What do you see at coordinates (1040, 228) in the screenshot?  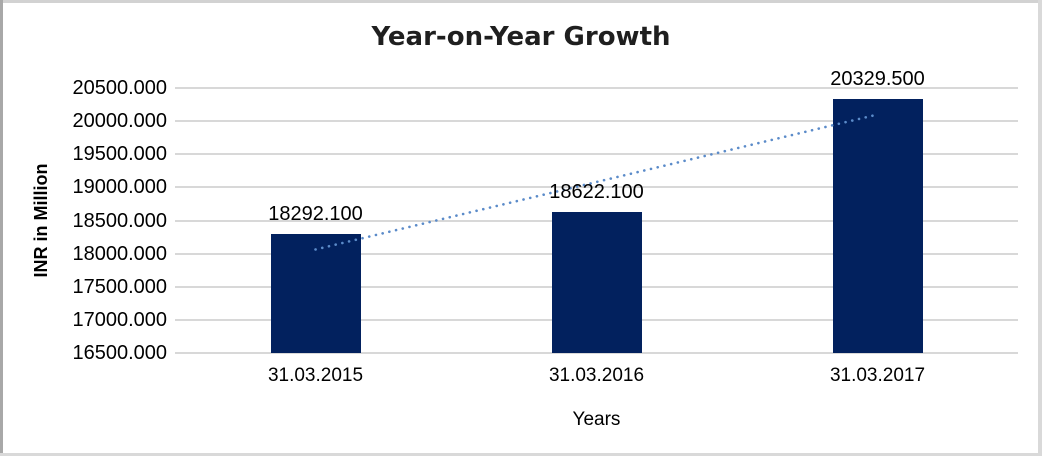 I see `frame-border-right` at bounding box center [1040, 228].